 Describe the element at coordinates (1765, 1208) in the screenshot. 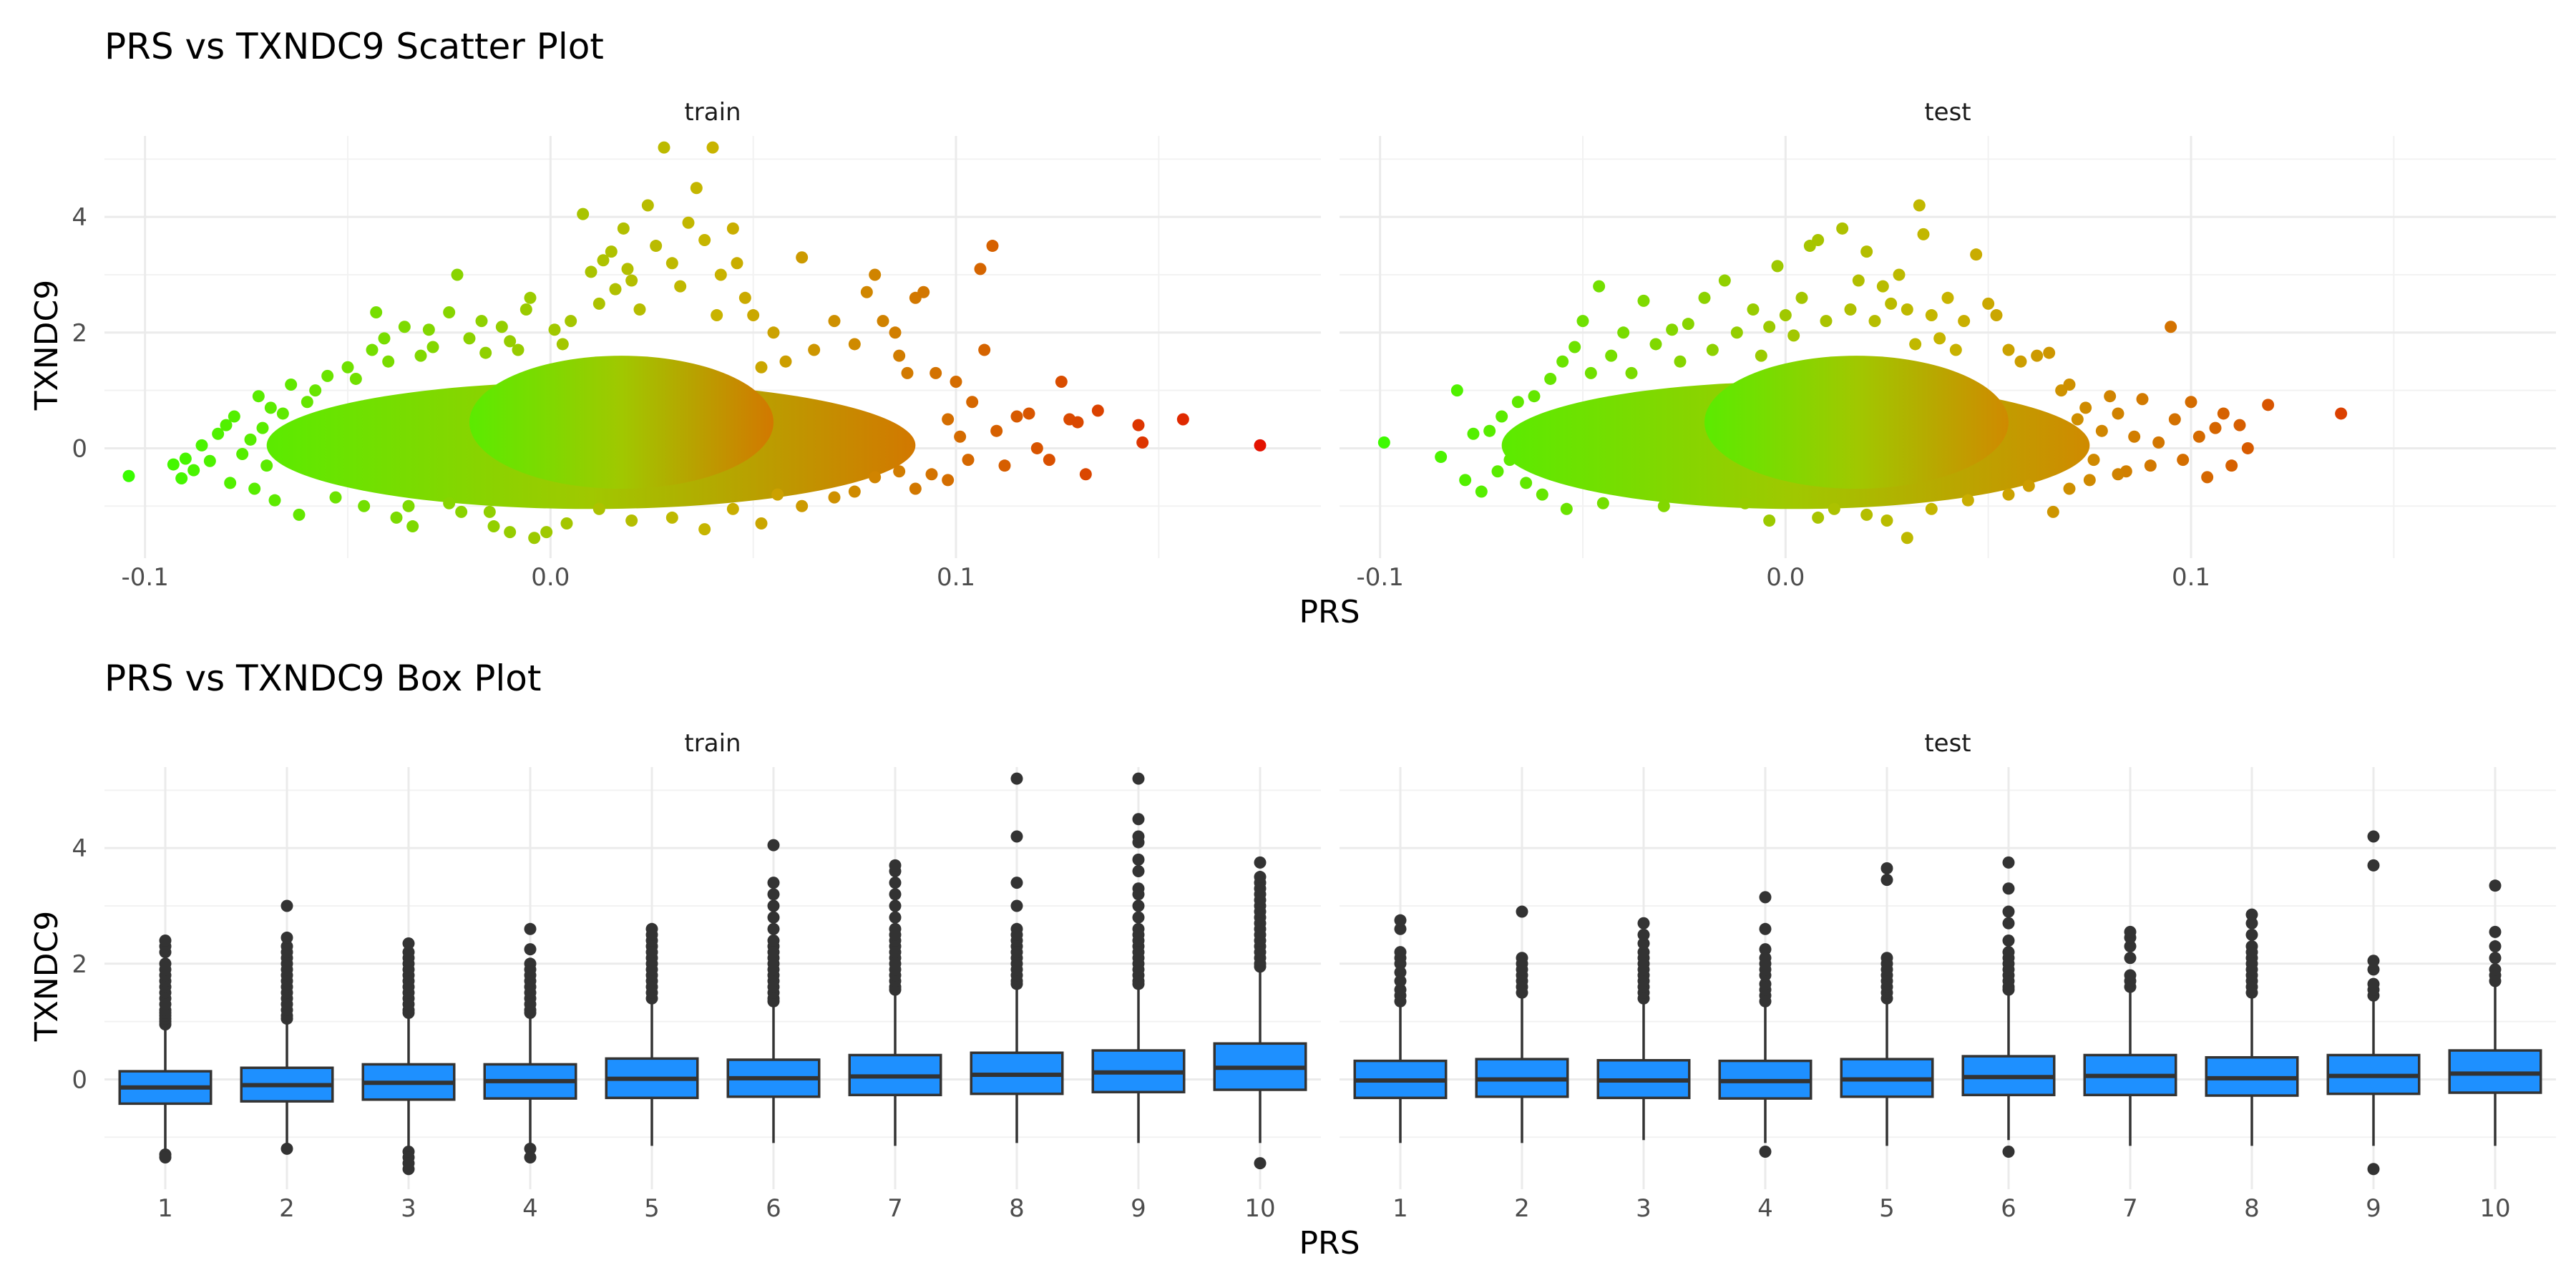

I see `box-x-tick-label: 4` at that location.